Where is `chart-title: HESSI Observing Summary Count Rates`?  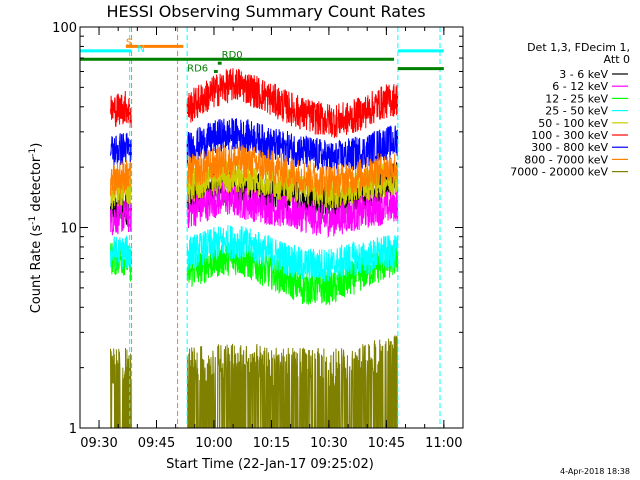 chart-title: HESSI Observing Summary Count Rates is located at coordinates (265, 11).